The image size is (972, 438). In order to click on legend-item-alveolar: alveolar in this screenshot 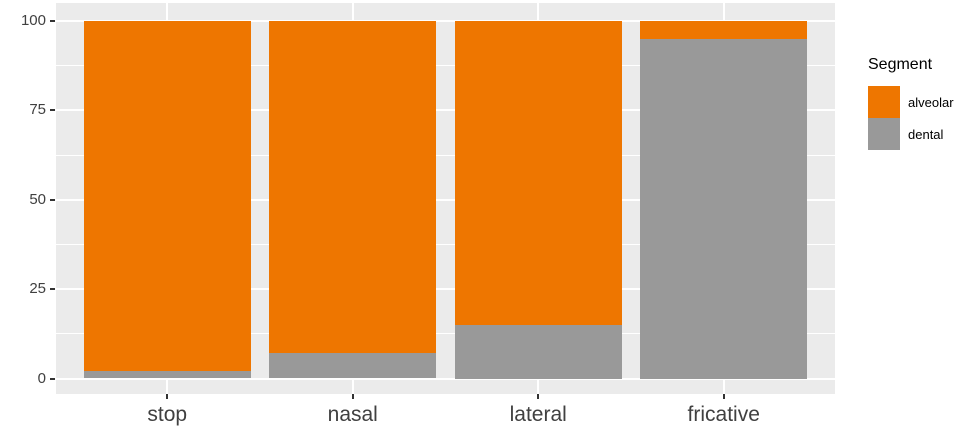, I will do `click(920, 102)`.